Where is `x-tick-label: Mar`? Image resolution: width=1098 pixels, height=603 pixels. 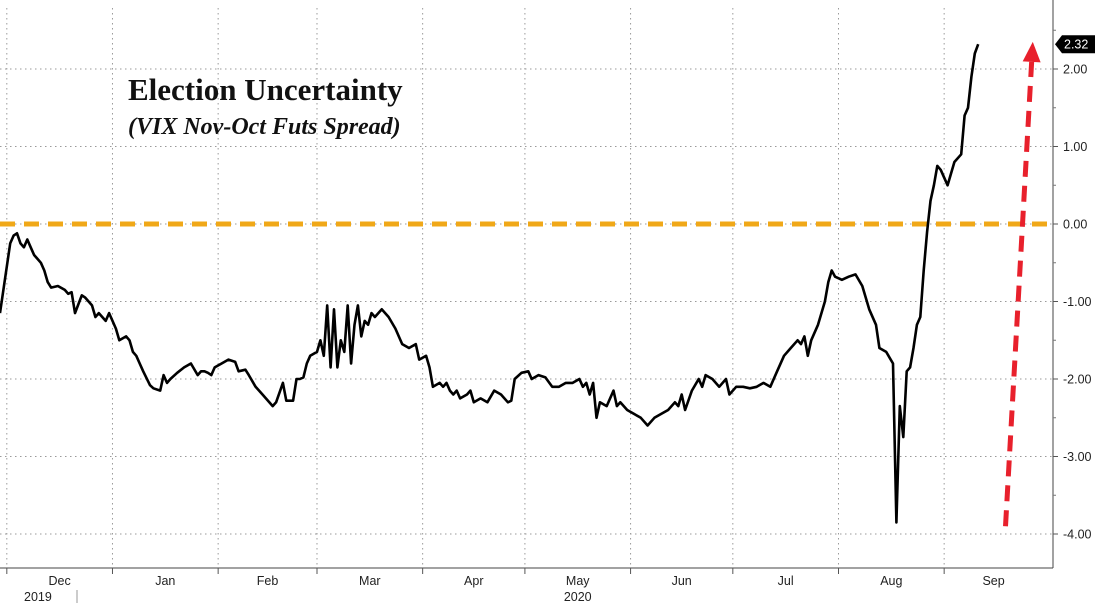 x-tick-label: Mar is located at coordinates (370, 581).